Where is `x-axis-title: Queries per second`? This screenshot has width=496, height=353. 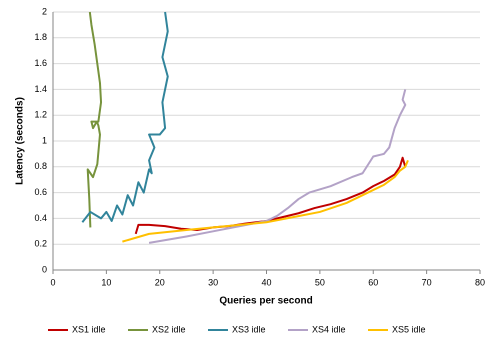
x-axis-title: Queries per second is located at coordinates (265, 301).